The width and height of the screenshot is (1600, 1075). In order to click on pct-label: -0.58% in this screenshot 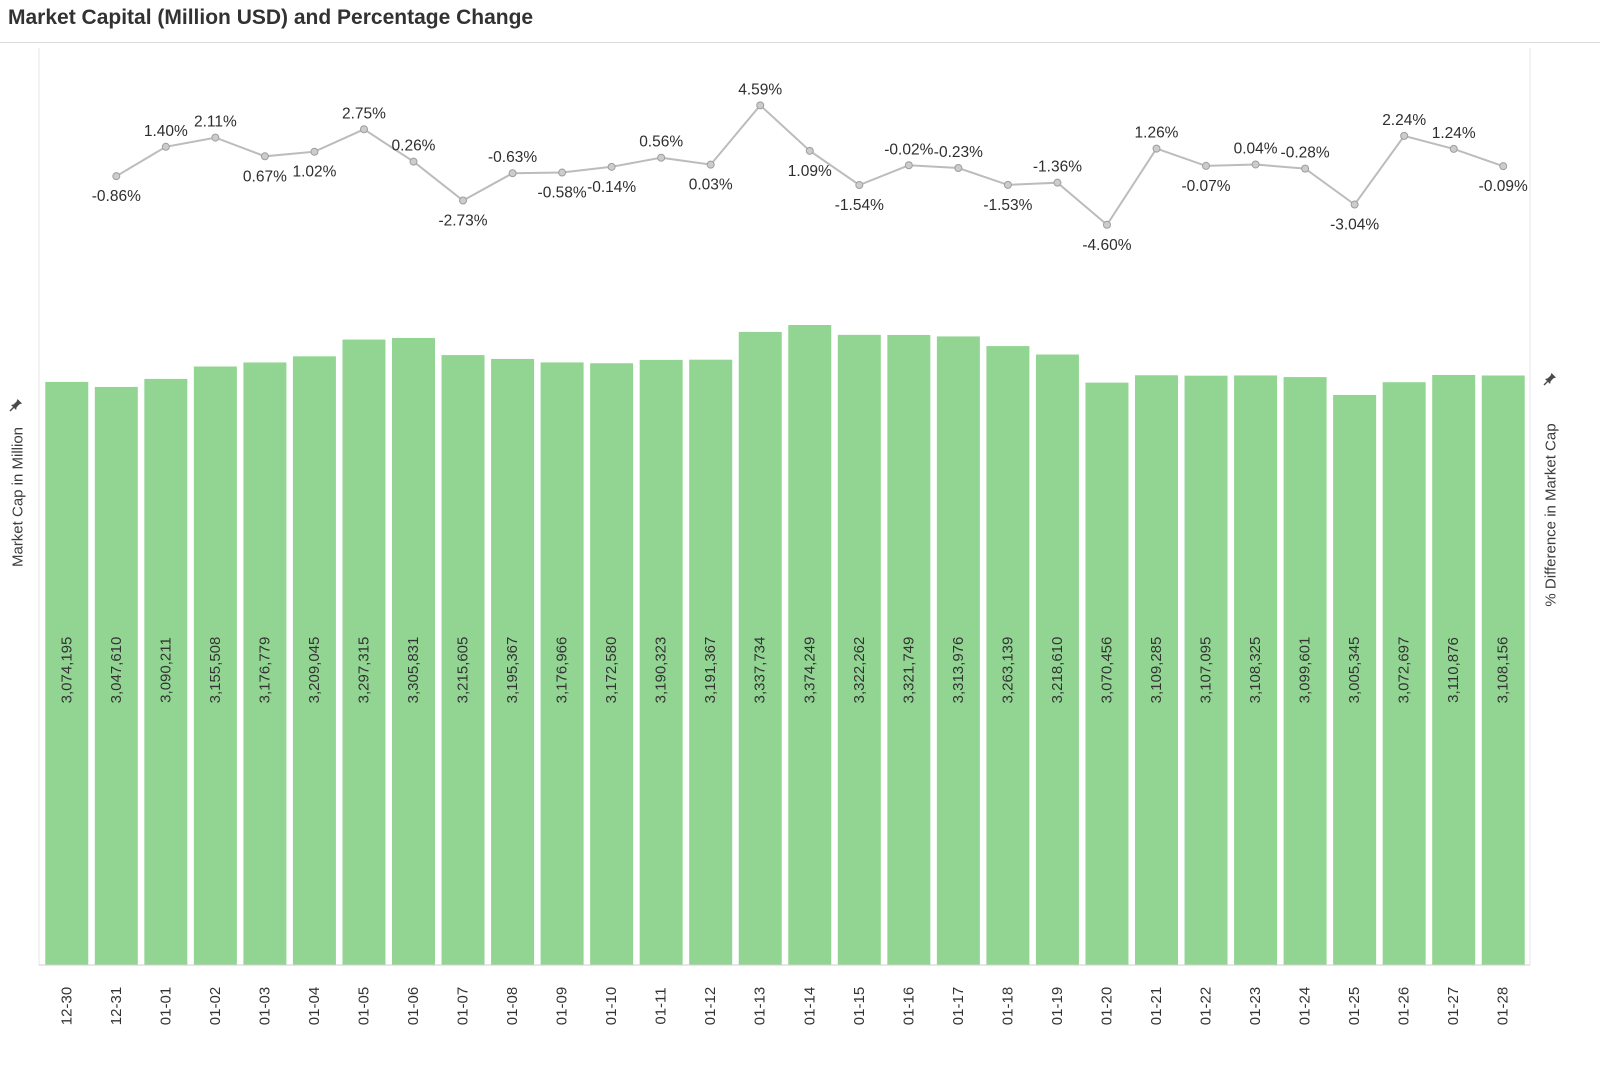, I will do `click(562, 193)`.